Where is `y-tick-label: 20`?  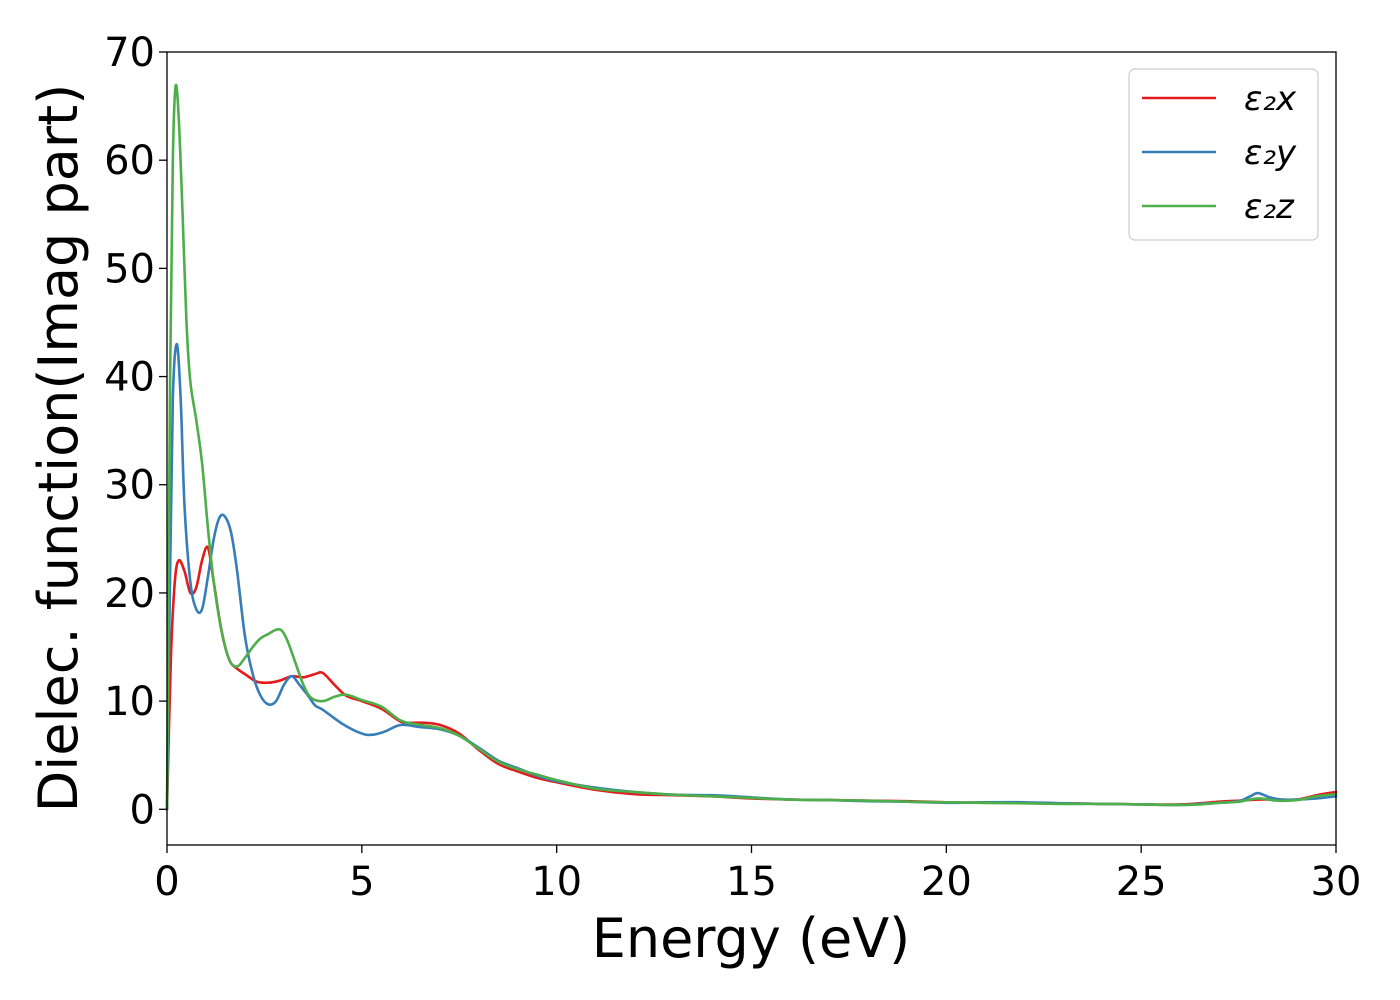
y-tick-label: 20 is located at coordinates (129, 594).